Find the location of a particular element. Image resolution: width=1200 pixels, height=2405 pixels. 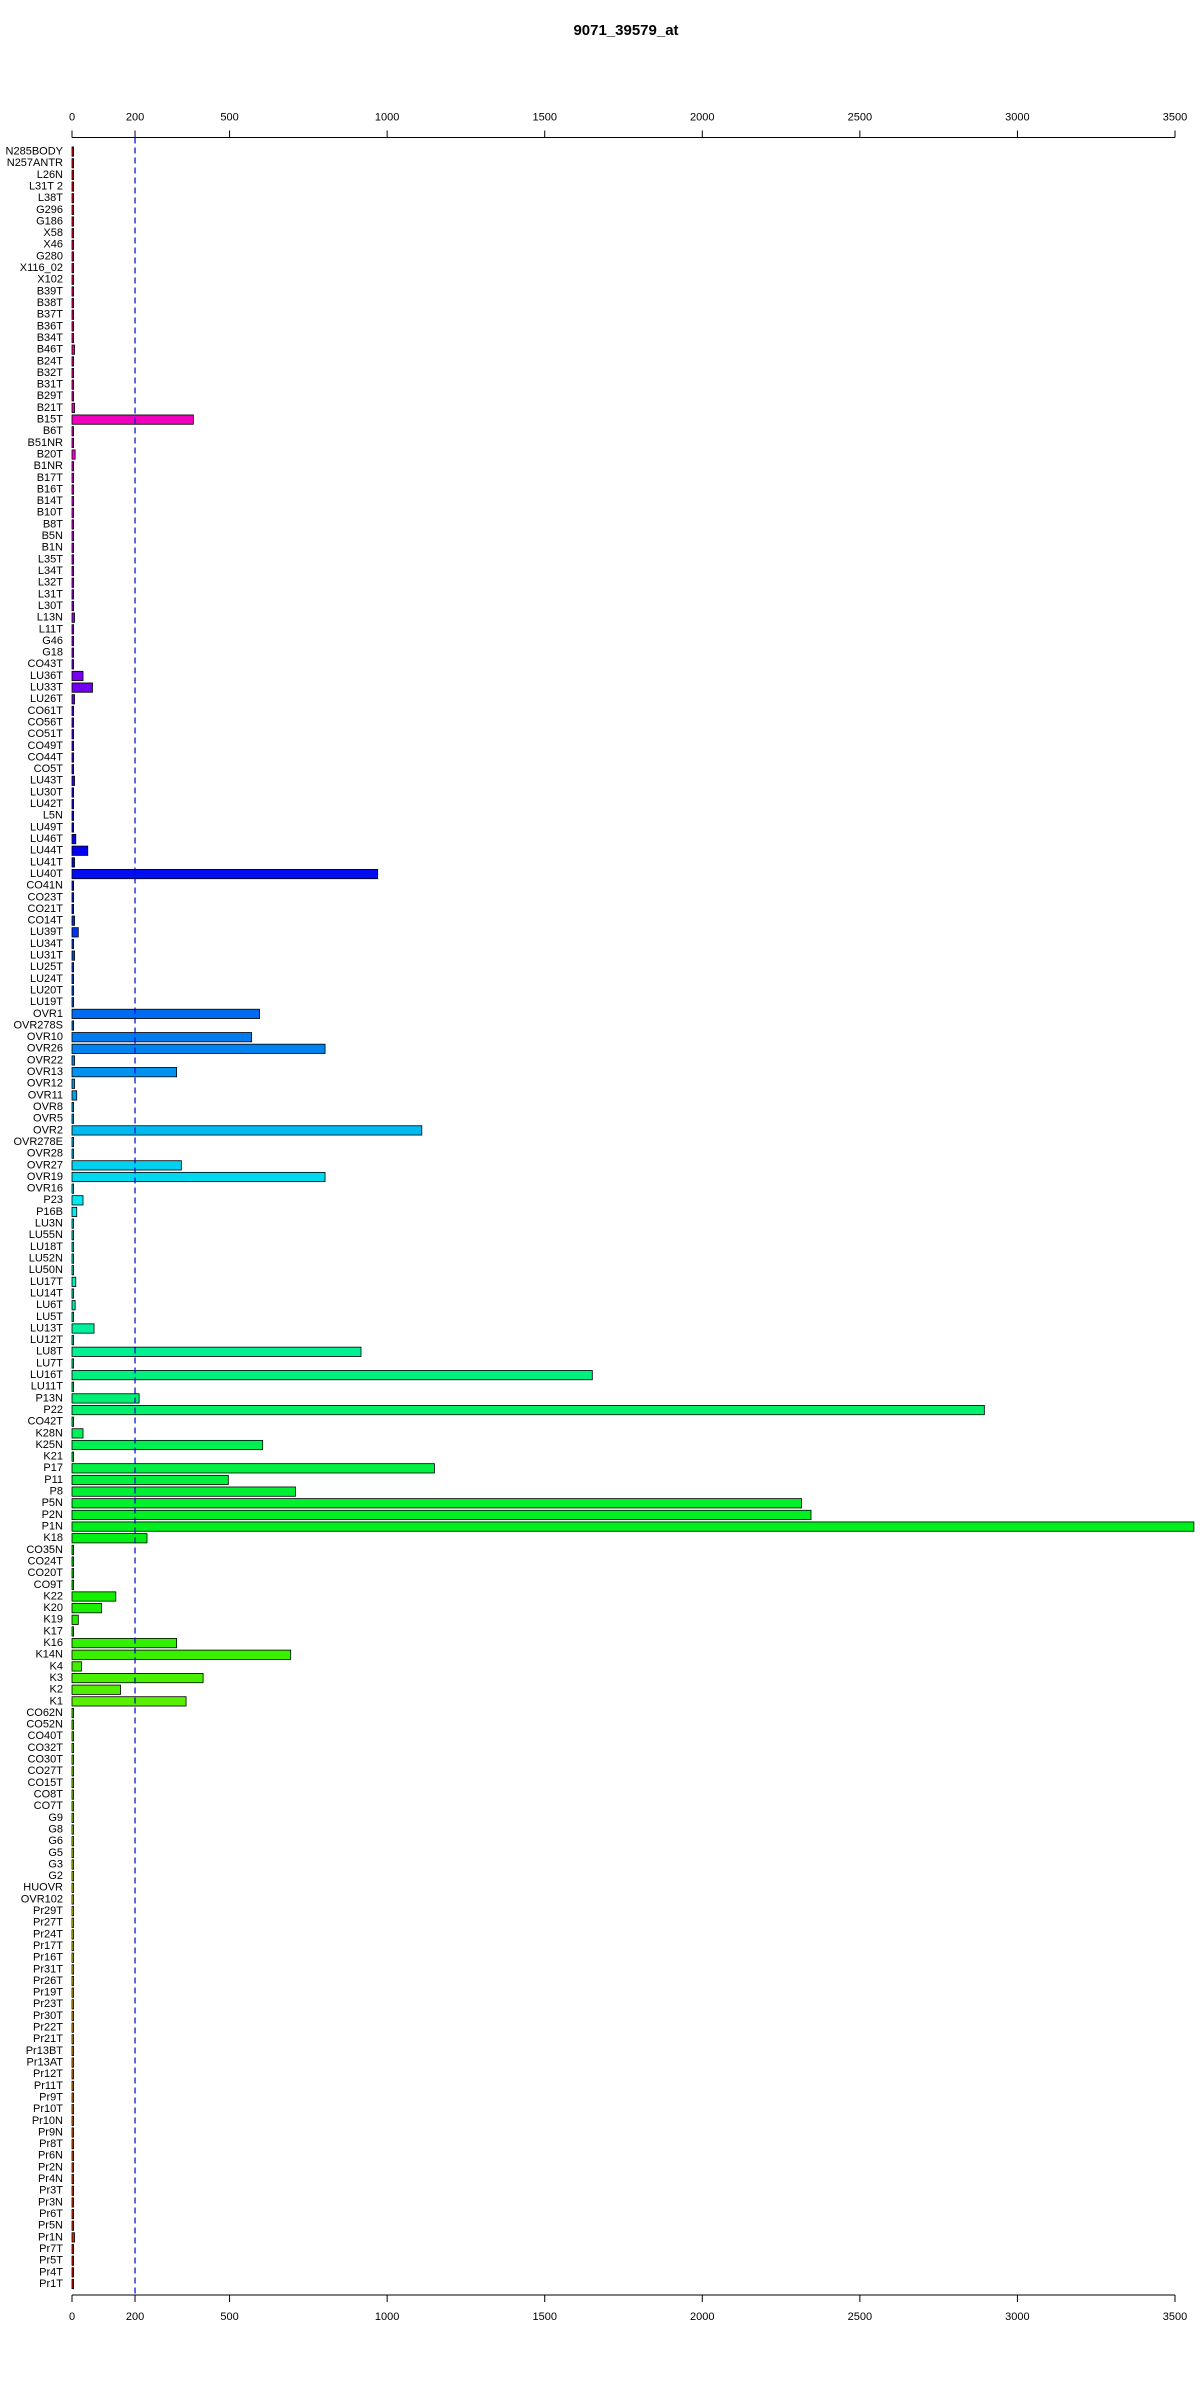

y-tick-label: CO27T is located at coordinates (46, 1771).